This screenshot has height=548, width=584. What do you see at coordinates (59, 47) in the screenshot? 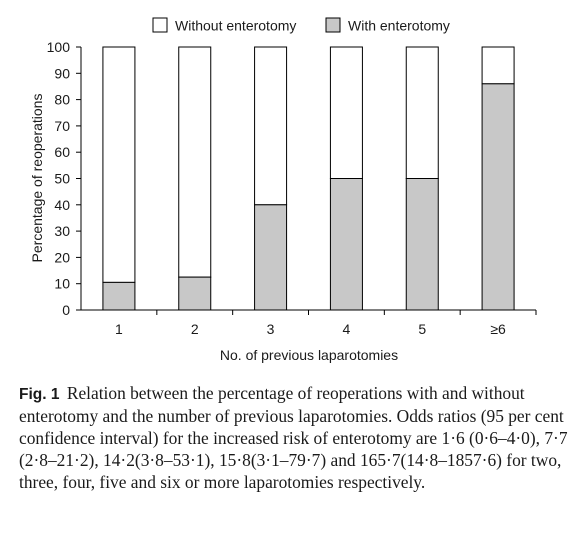
I see `y-tick-label: 100` at bounding box center [59, 47].